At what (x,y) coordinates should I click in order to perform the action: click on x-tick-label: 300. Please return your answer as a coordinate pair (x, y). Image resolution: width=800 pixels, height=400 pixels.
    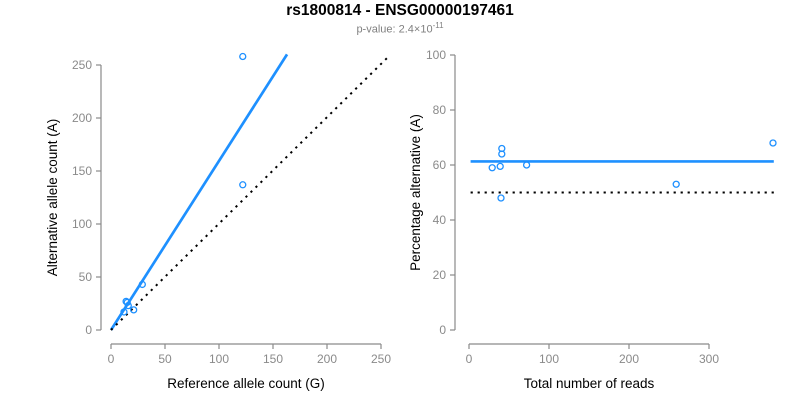
    Looking at the image, I should click on (709, 359).